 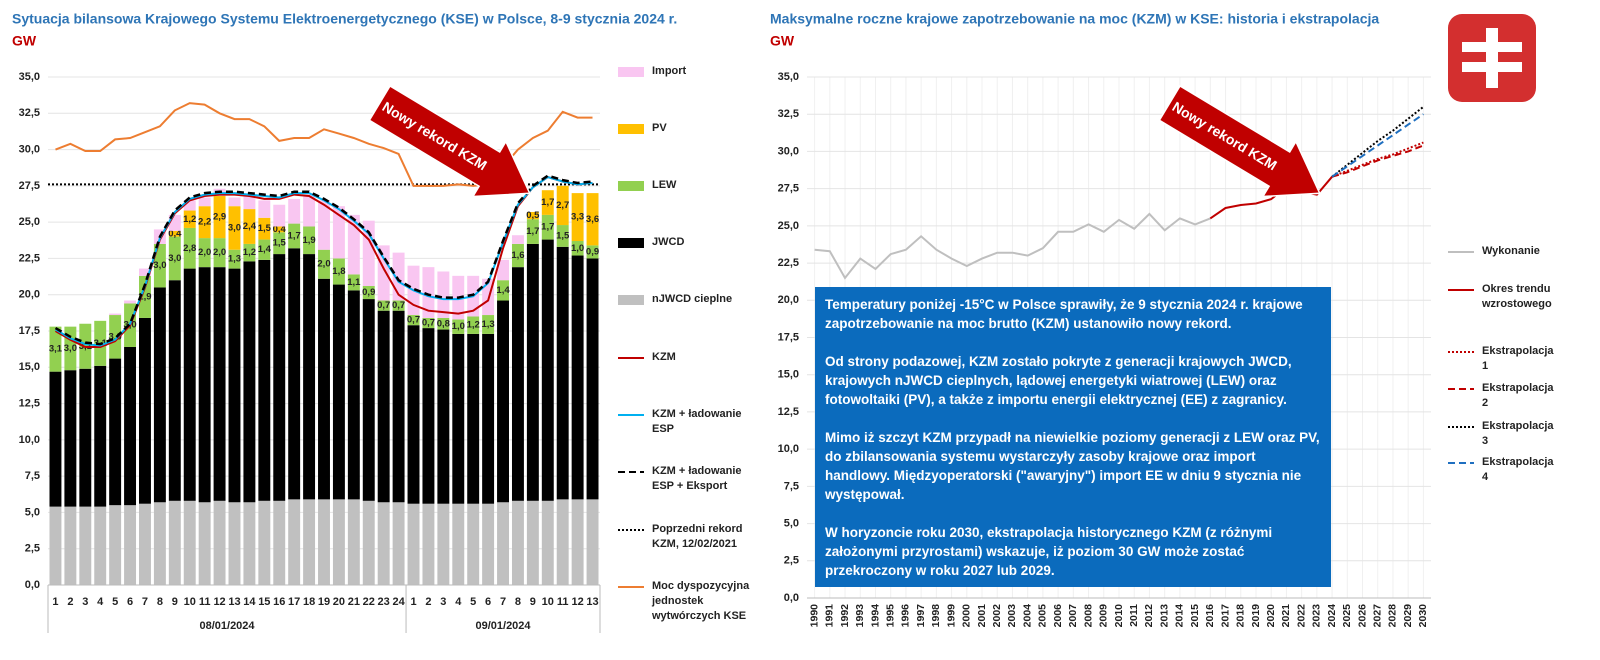 What do you see at coordinates (788, 375) in the screenshot?
I see `y-tick-label: 15,0` at bounding box center [788, 375].